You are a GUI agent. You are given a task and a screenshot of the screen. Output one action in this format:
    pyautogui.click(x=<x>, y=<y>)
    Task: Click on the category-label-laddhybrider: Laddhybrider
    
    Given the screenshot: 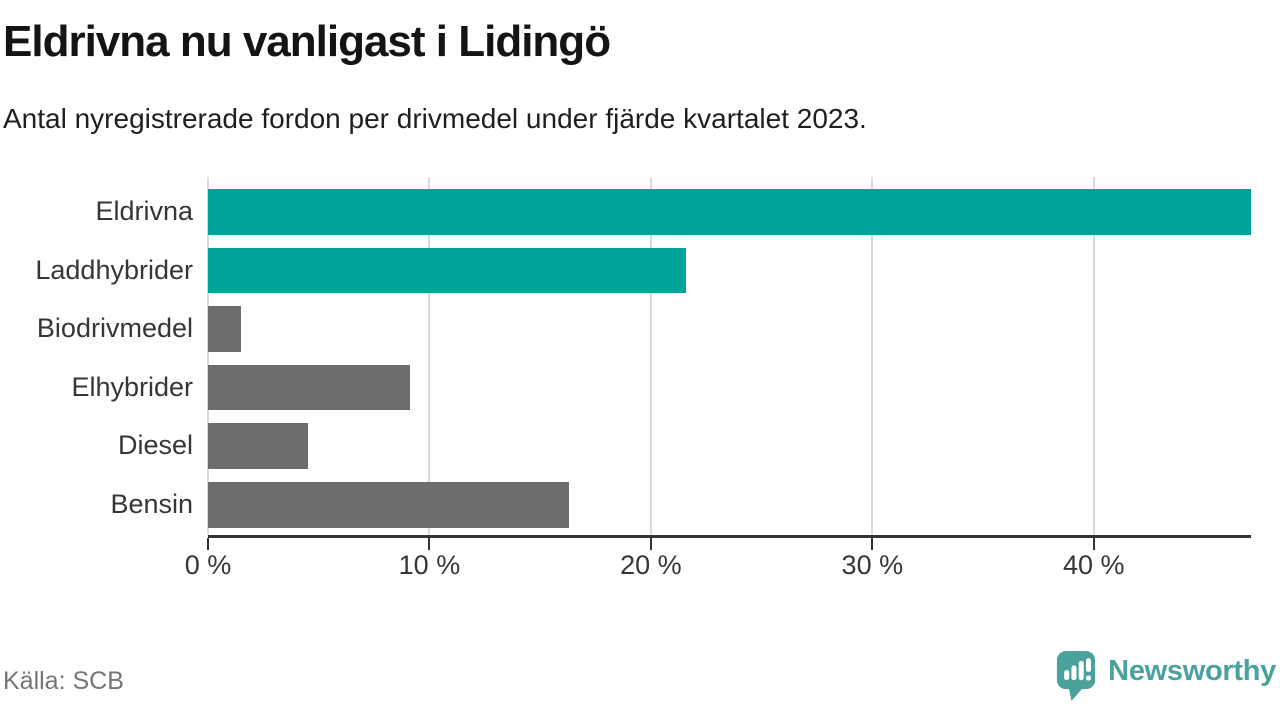 What is the action you would take?
    pyautogui.click(x=114, y=269)
    